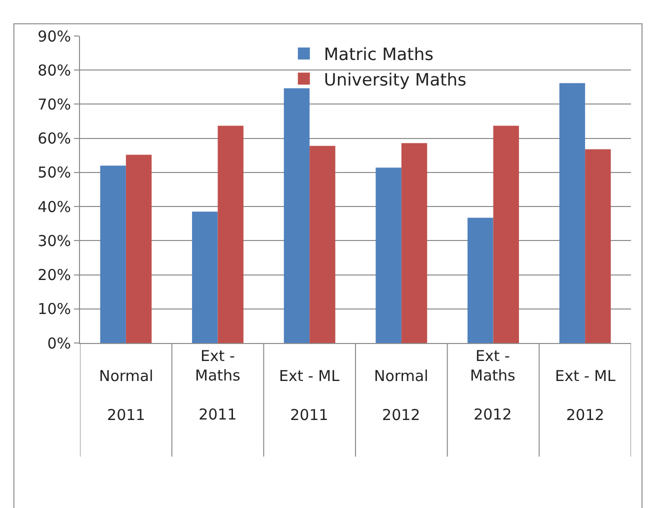 Image resolution: width=649 pixels, height=508 pixels. Describe the element at coordinates (54, 207) in the screenshot. I see `y-tick-label: 40%` at that location.